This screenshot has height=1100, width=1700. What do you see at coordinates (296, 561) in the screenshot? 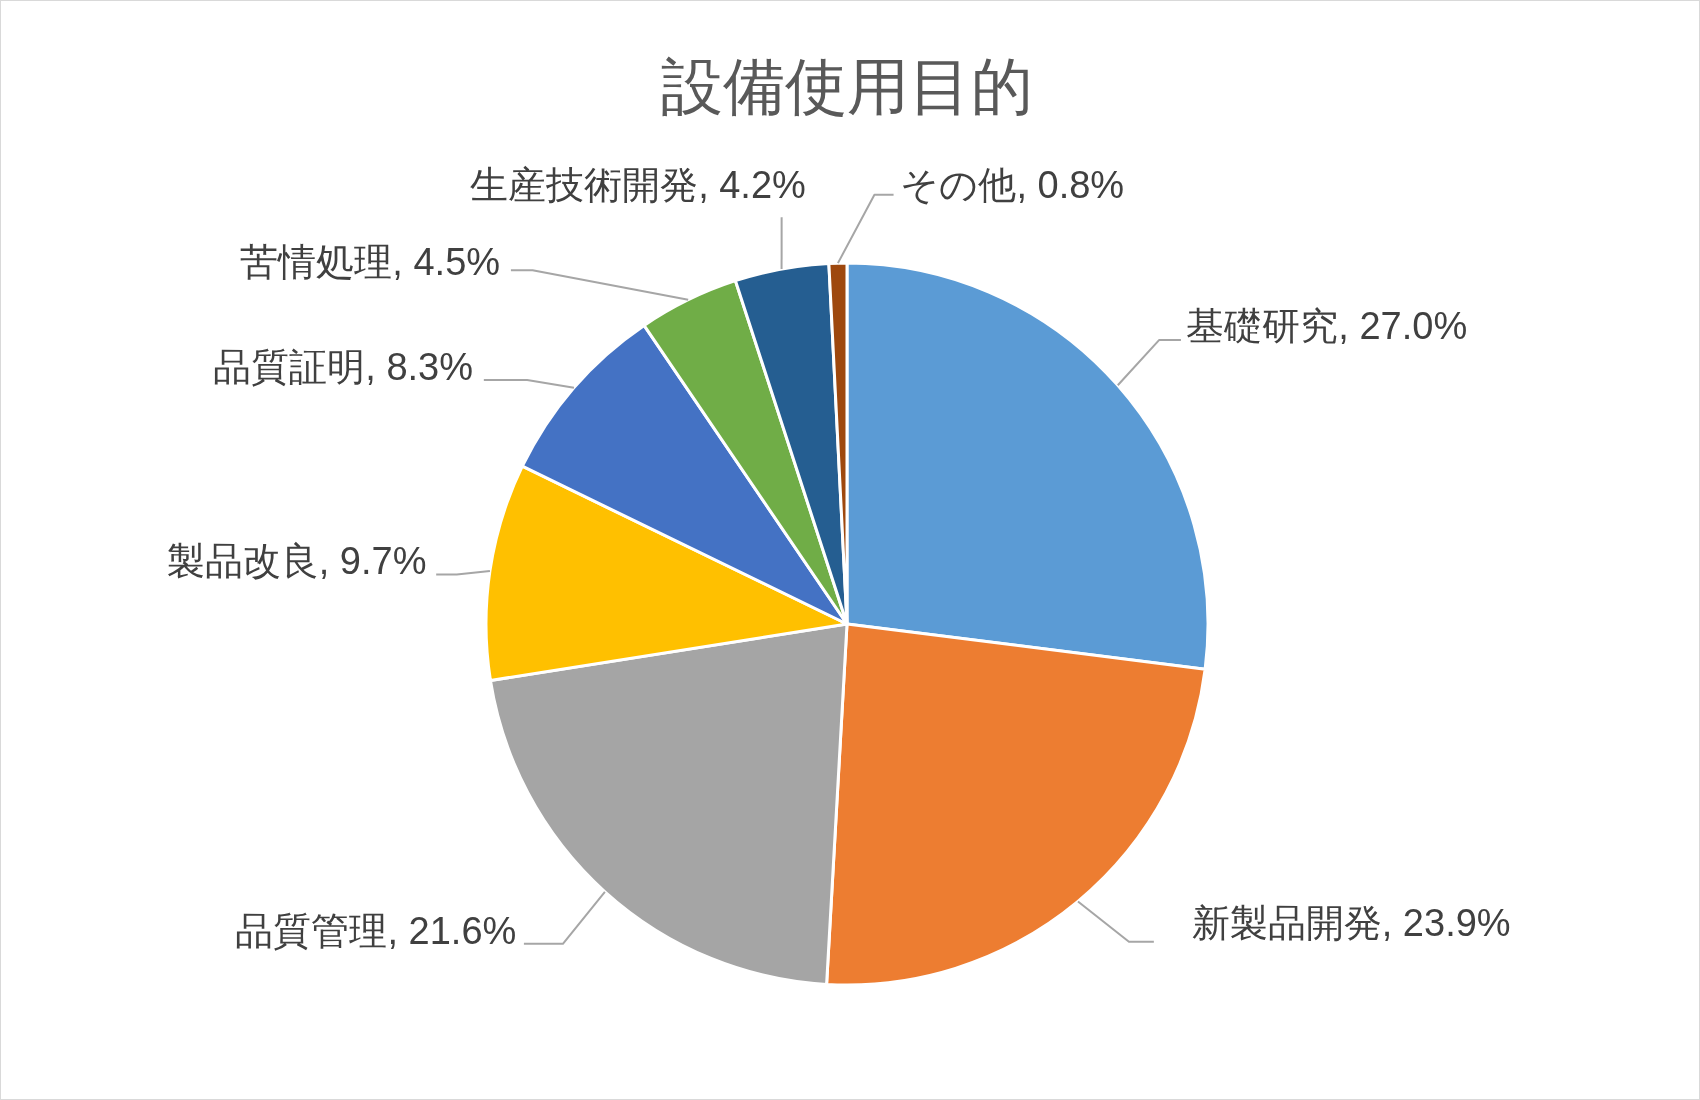
I see `slice-label: 製品改良, 9.7%` at bounding box center [296, 561].